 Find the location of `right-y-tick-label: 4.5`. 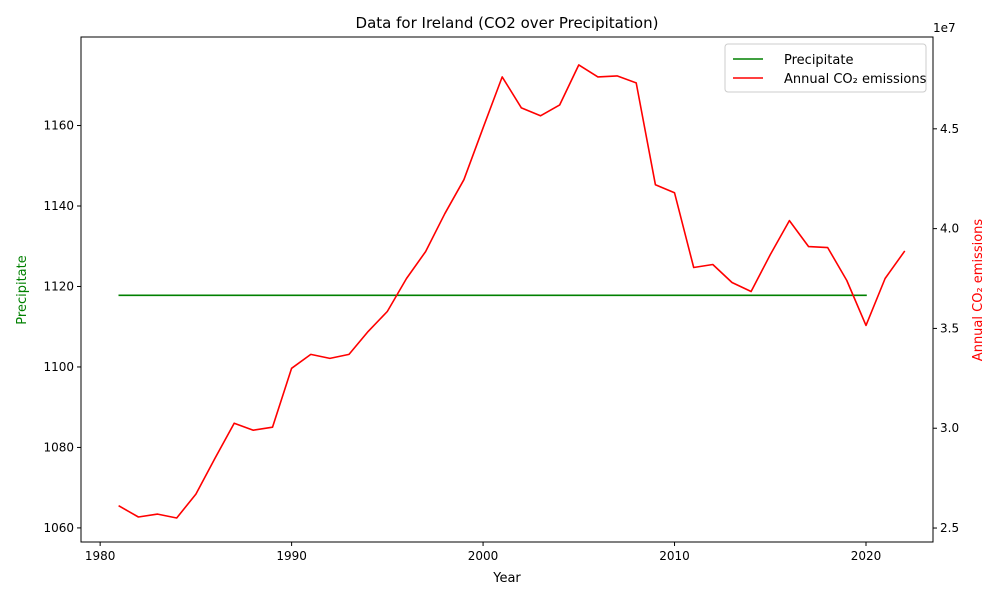

right-y-tick-label: 4.5 is located at coordinates (949, 129).